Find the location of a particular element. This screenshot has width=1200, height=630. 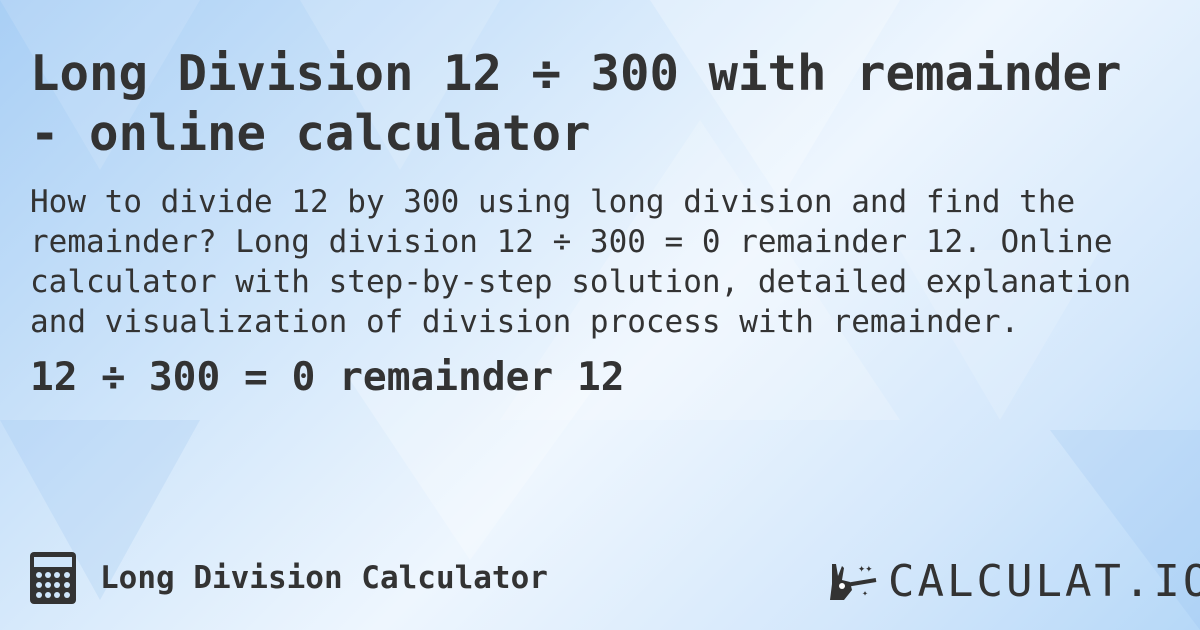

footer-calculator-link: Long Division Calculator is located at coordinates (289, 578).